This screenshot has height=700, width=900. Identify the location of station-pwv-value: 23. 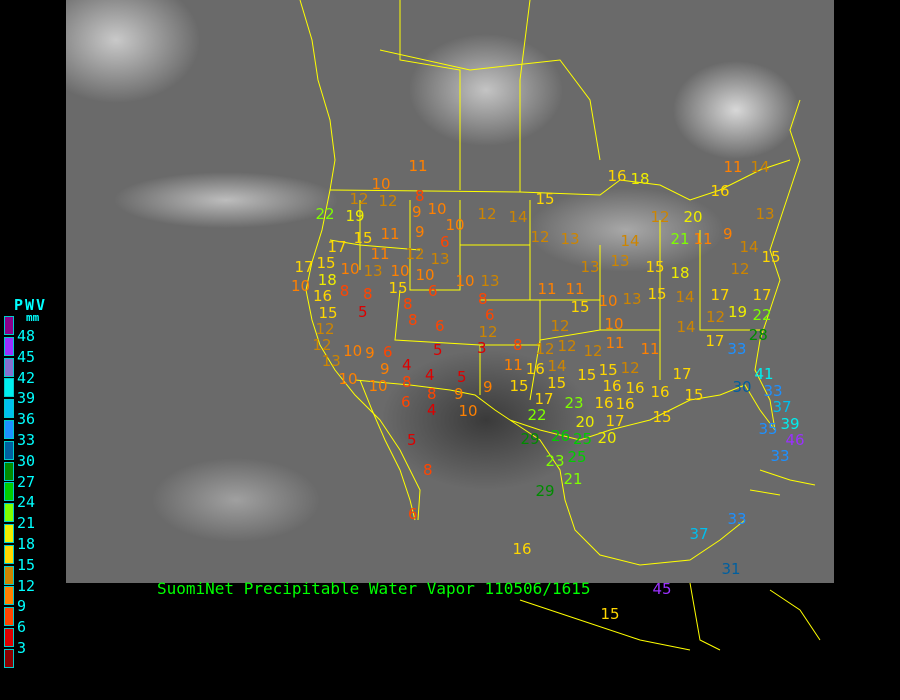
(574, 403).